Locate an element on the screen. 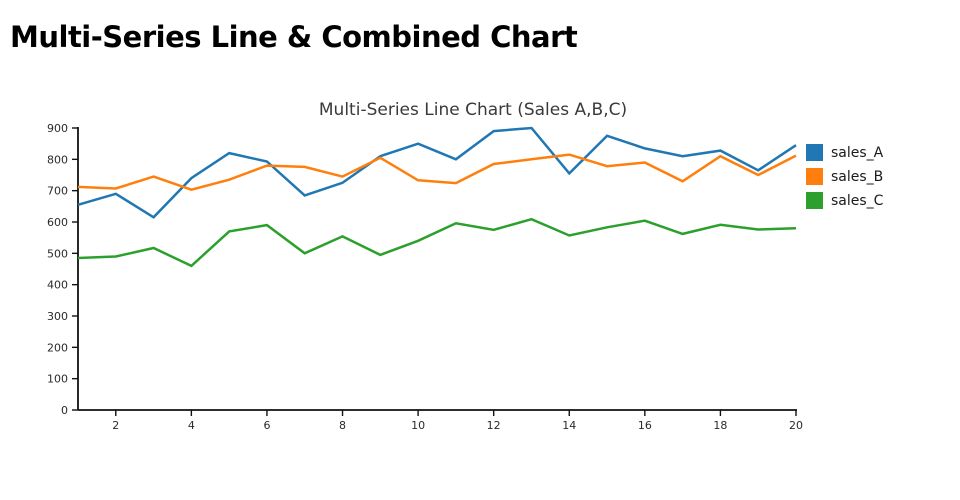 The width and height of the screenshot is (960, 500). page-title: Multi-Series Line & Combined Chart is located at coordinates (294, 37).